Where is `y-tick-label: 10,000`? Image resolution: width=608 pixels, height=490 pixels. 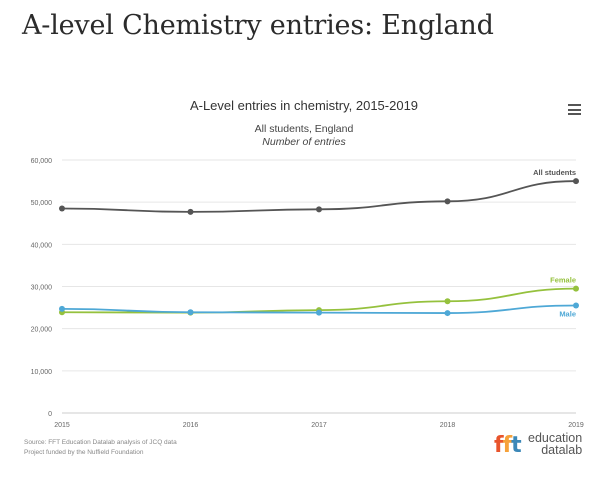 y-tick-label: 10,000 is located at coordinates (42, 372).